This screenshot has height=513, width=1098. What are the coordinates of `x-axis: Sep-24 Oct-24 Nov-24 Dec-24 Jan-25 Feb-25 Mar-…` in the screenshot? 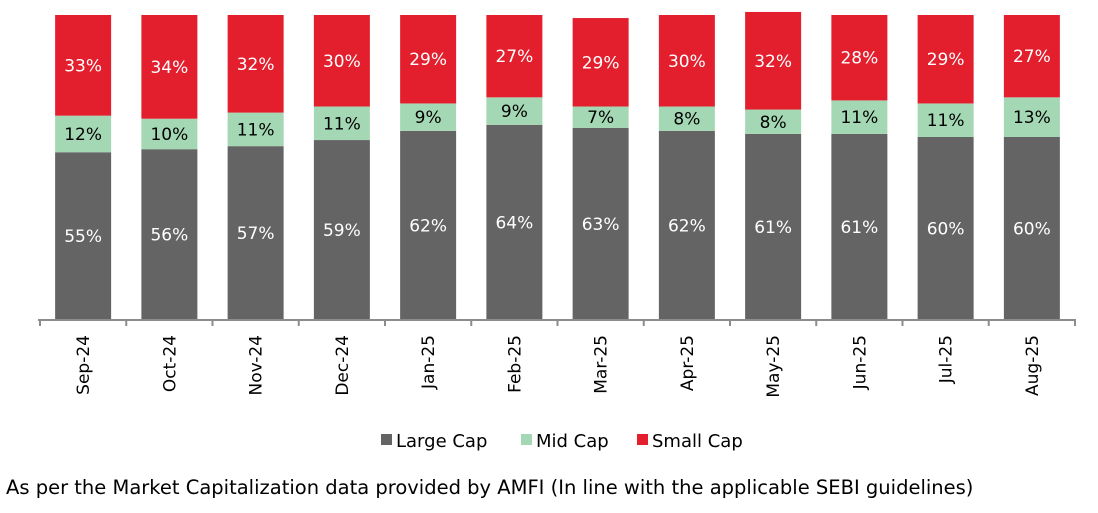 It's located at (557, 358).